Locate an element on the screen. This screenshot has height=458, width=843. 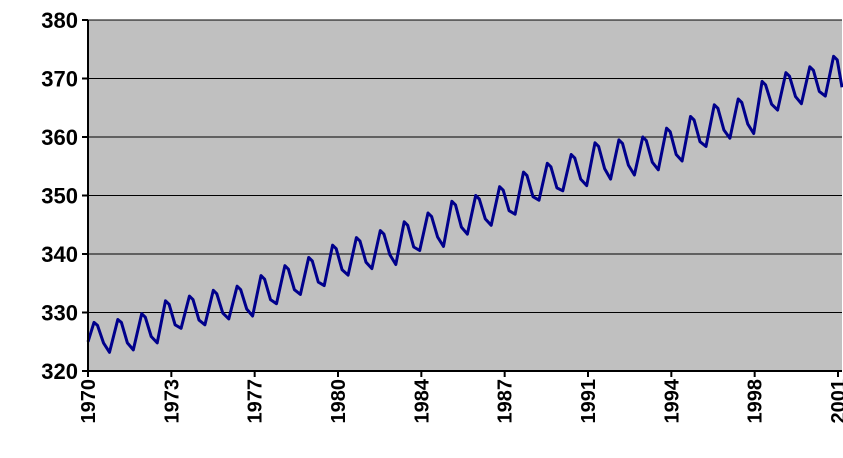
x-tick-label: 1994 is located at coordinates (672, 400).